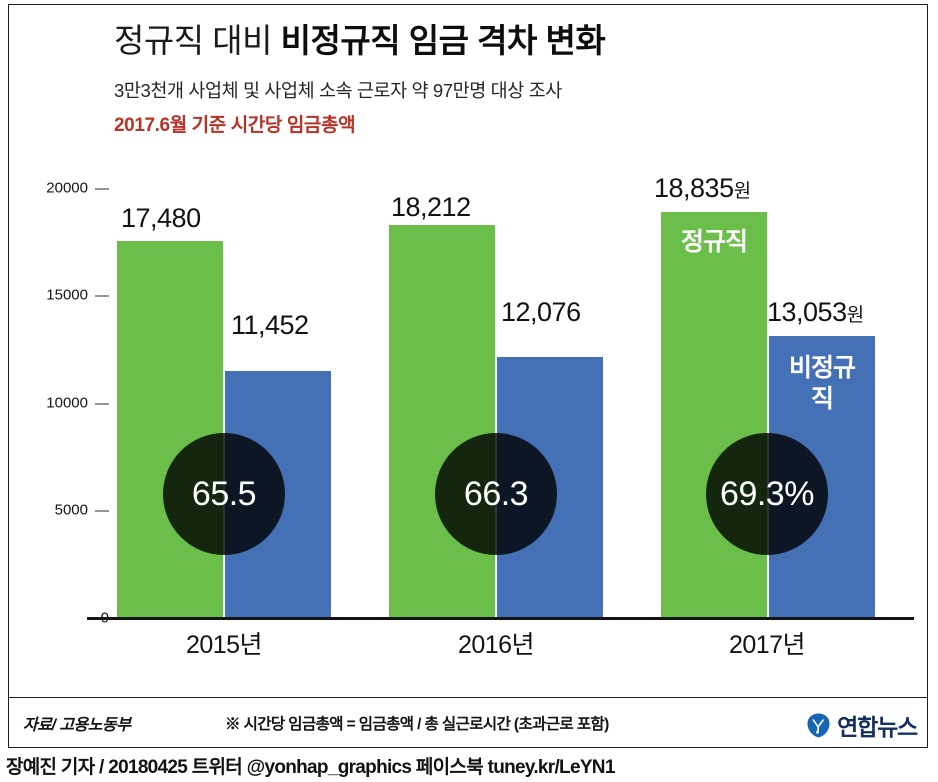 This screenshot has height=782, width=938. Describe the element at coordinates (877, 727) in the screenshot. I see `brand-name: 연합뉴스` at that location.